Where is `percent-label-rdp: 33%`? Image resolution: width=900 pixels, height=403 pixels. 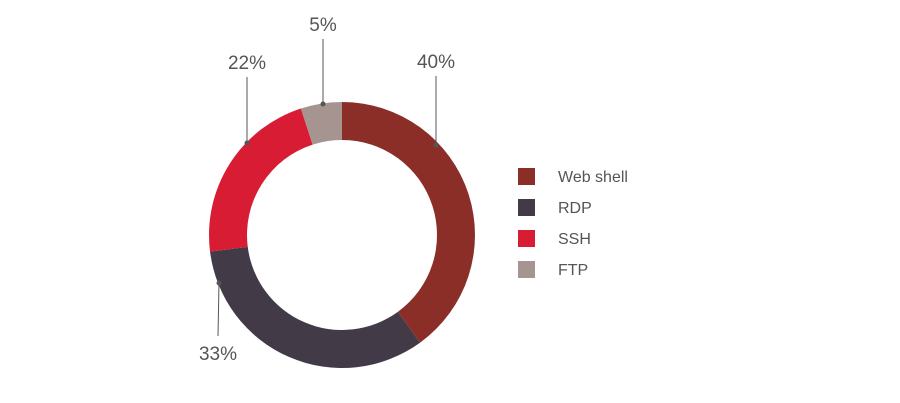
percent-label-rdp: 33% is located at coordinates (218, 354).